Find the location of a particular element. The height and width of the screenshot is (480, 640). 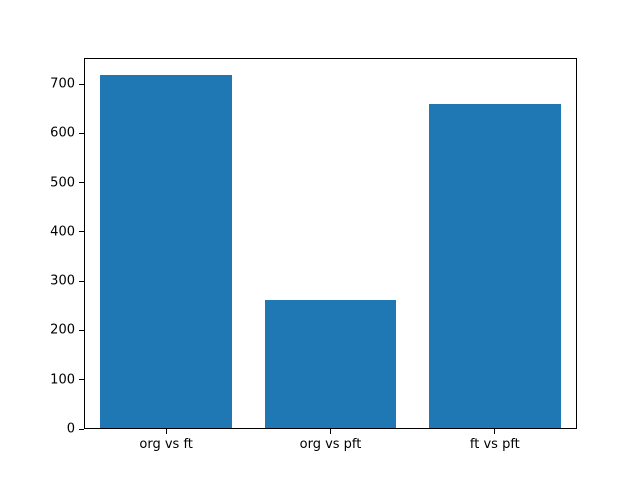

bar-org-vs-pft is located at coordinates (330, 363).